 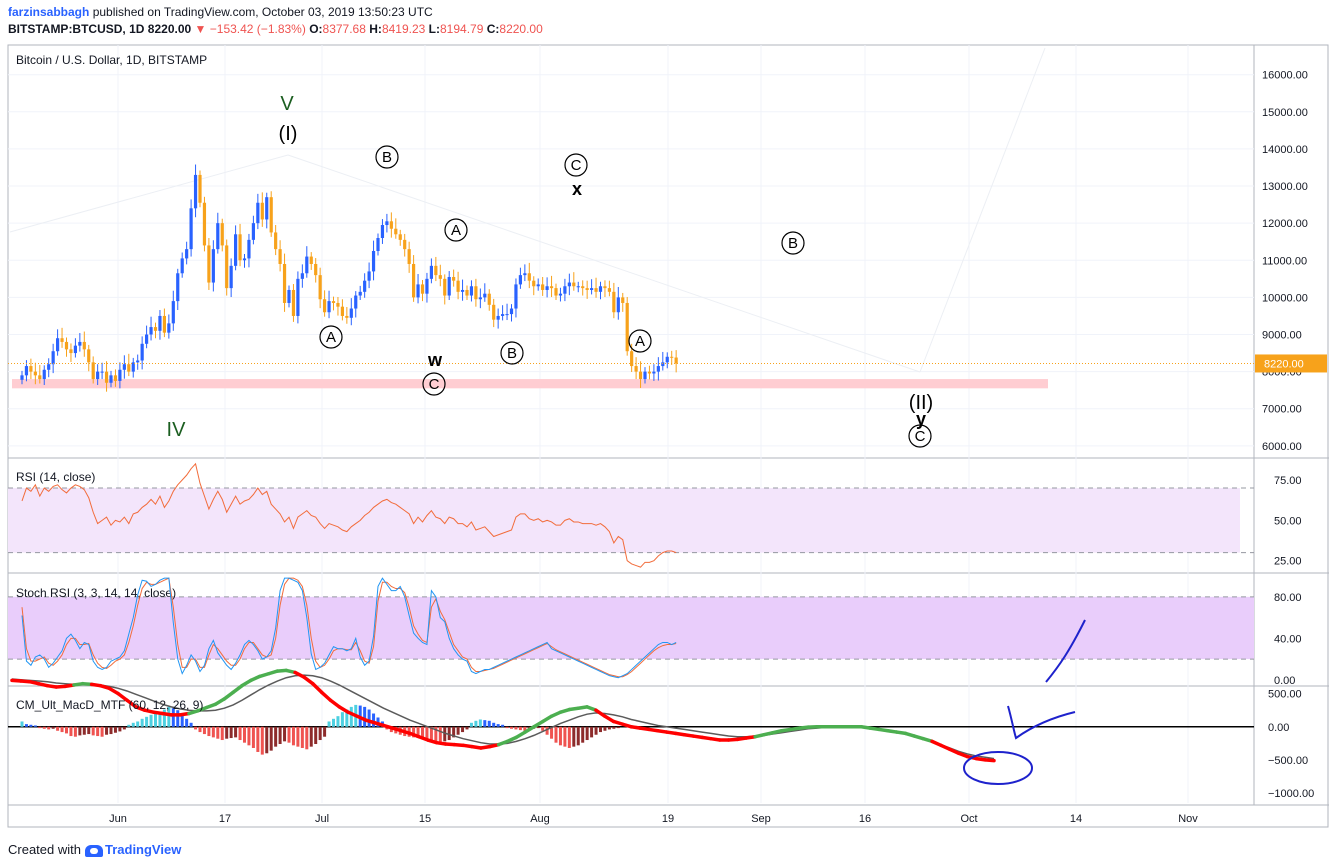 What do you see at coordinates (1065, 651) in the screenshot?
I see `drawing-arrow-stroke` at bounding box center [1065, 651].